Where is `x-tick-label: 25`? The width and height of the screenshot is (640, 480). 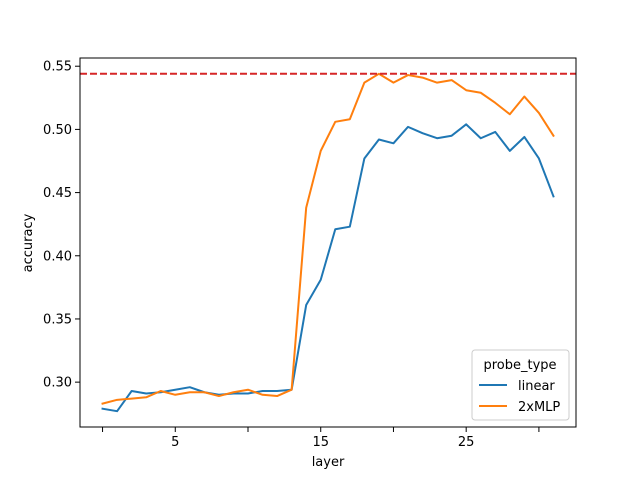 x-tick-label: 25 is located at coordinates (466, 442).